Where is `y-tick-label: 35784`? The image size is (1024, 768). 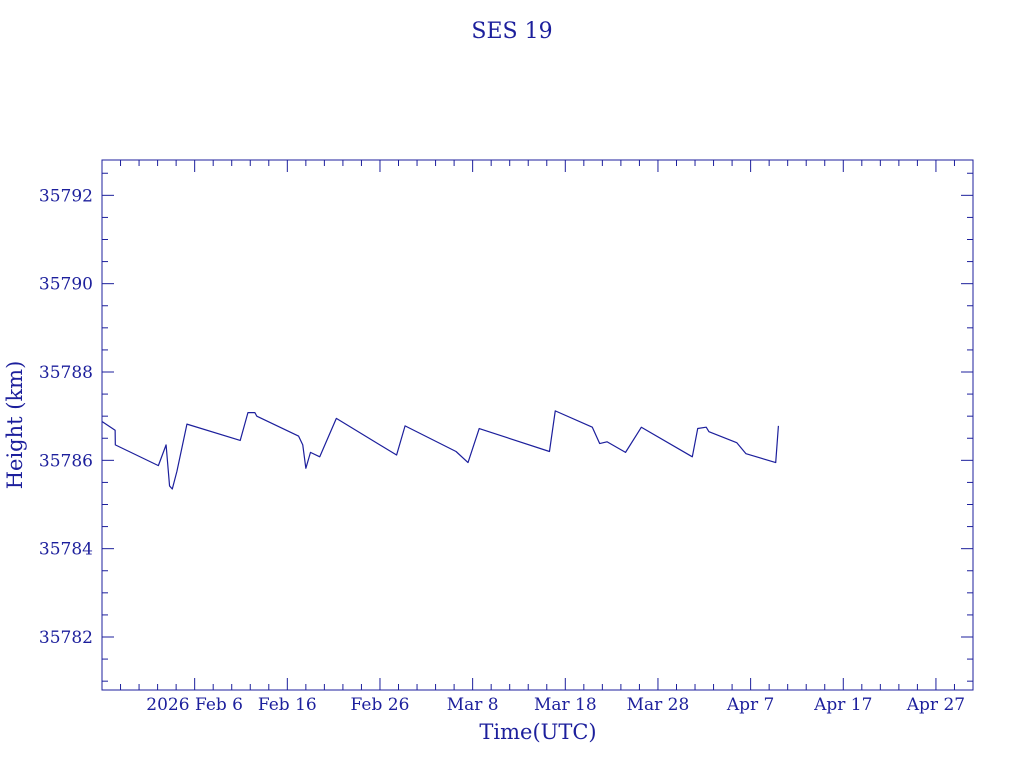 y-tick-label: 35784 is located at coordinates (66, 550).